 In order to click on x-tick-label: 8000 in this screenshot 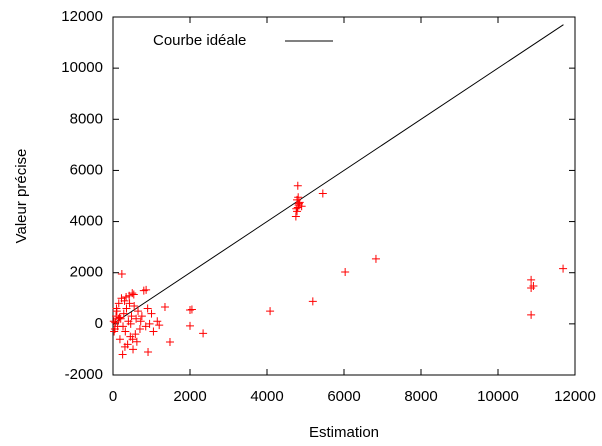, I will do `click(420, 396)`.